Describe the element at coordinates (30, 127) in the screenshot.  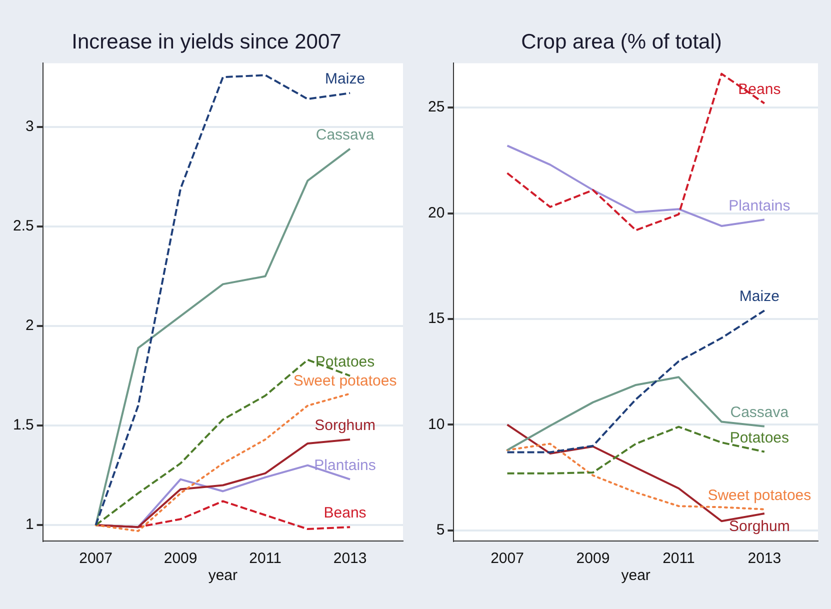
I see `y-tick-label: 3` at that location.